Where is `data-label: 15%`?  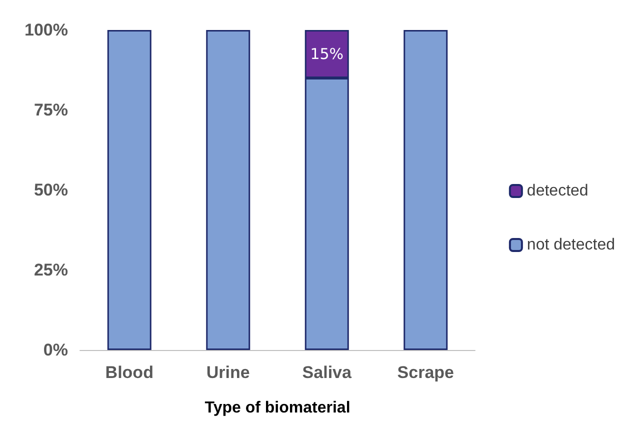 data-label: 15% is located at coordinates (327, 54).